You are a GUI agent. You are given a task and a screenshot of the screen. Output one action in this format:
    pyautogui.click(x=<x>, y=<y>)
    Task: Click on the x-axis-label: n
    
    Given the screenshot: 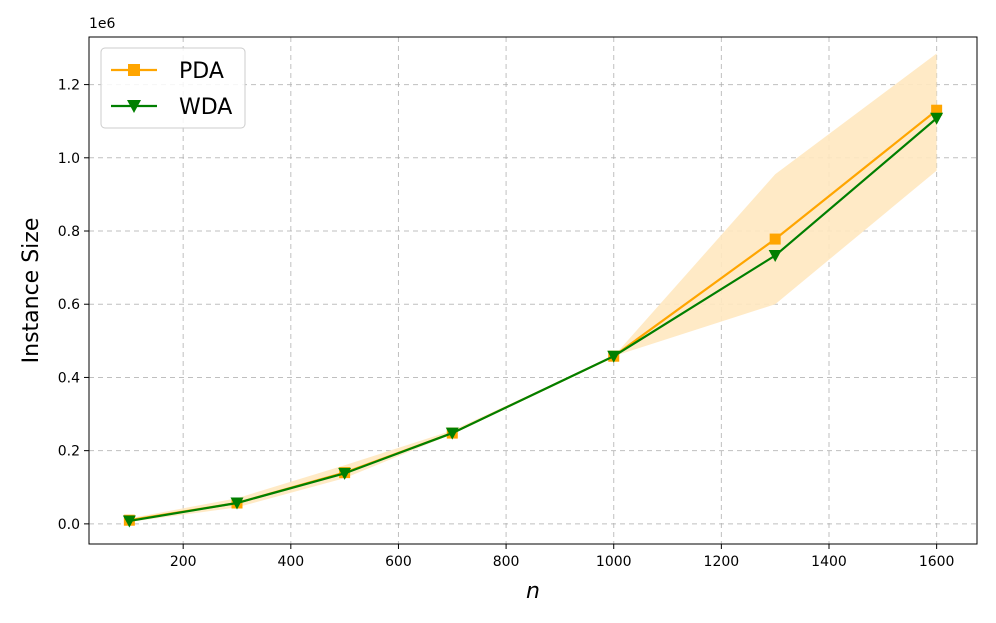 What is the action you would take?
    pyautogui.click(x=533, y=591)
    